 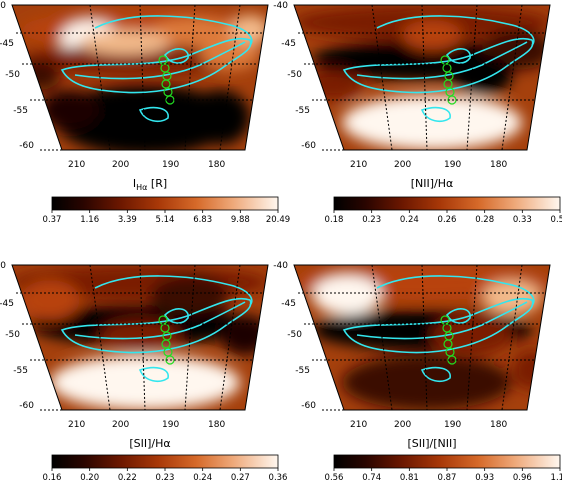 I want to click on colorbar-tick-label: 0.16, so click(x=52, y=478).